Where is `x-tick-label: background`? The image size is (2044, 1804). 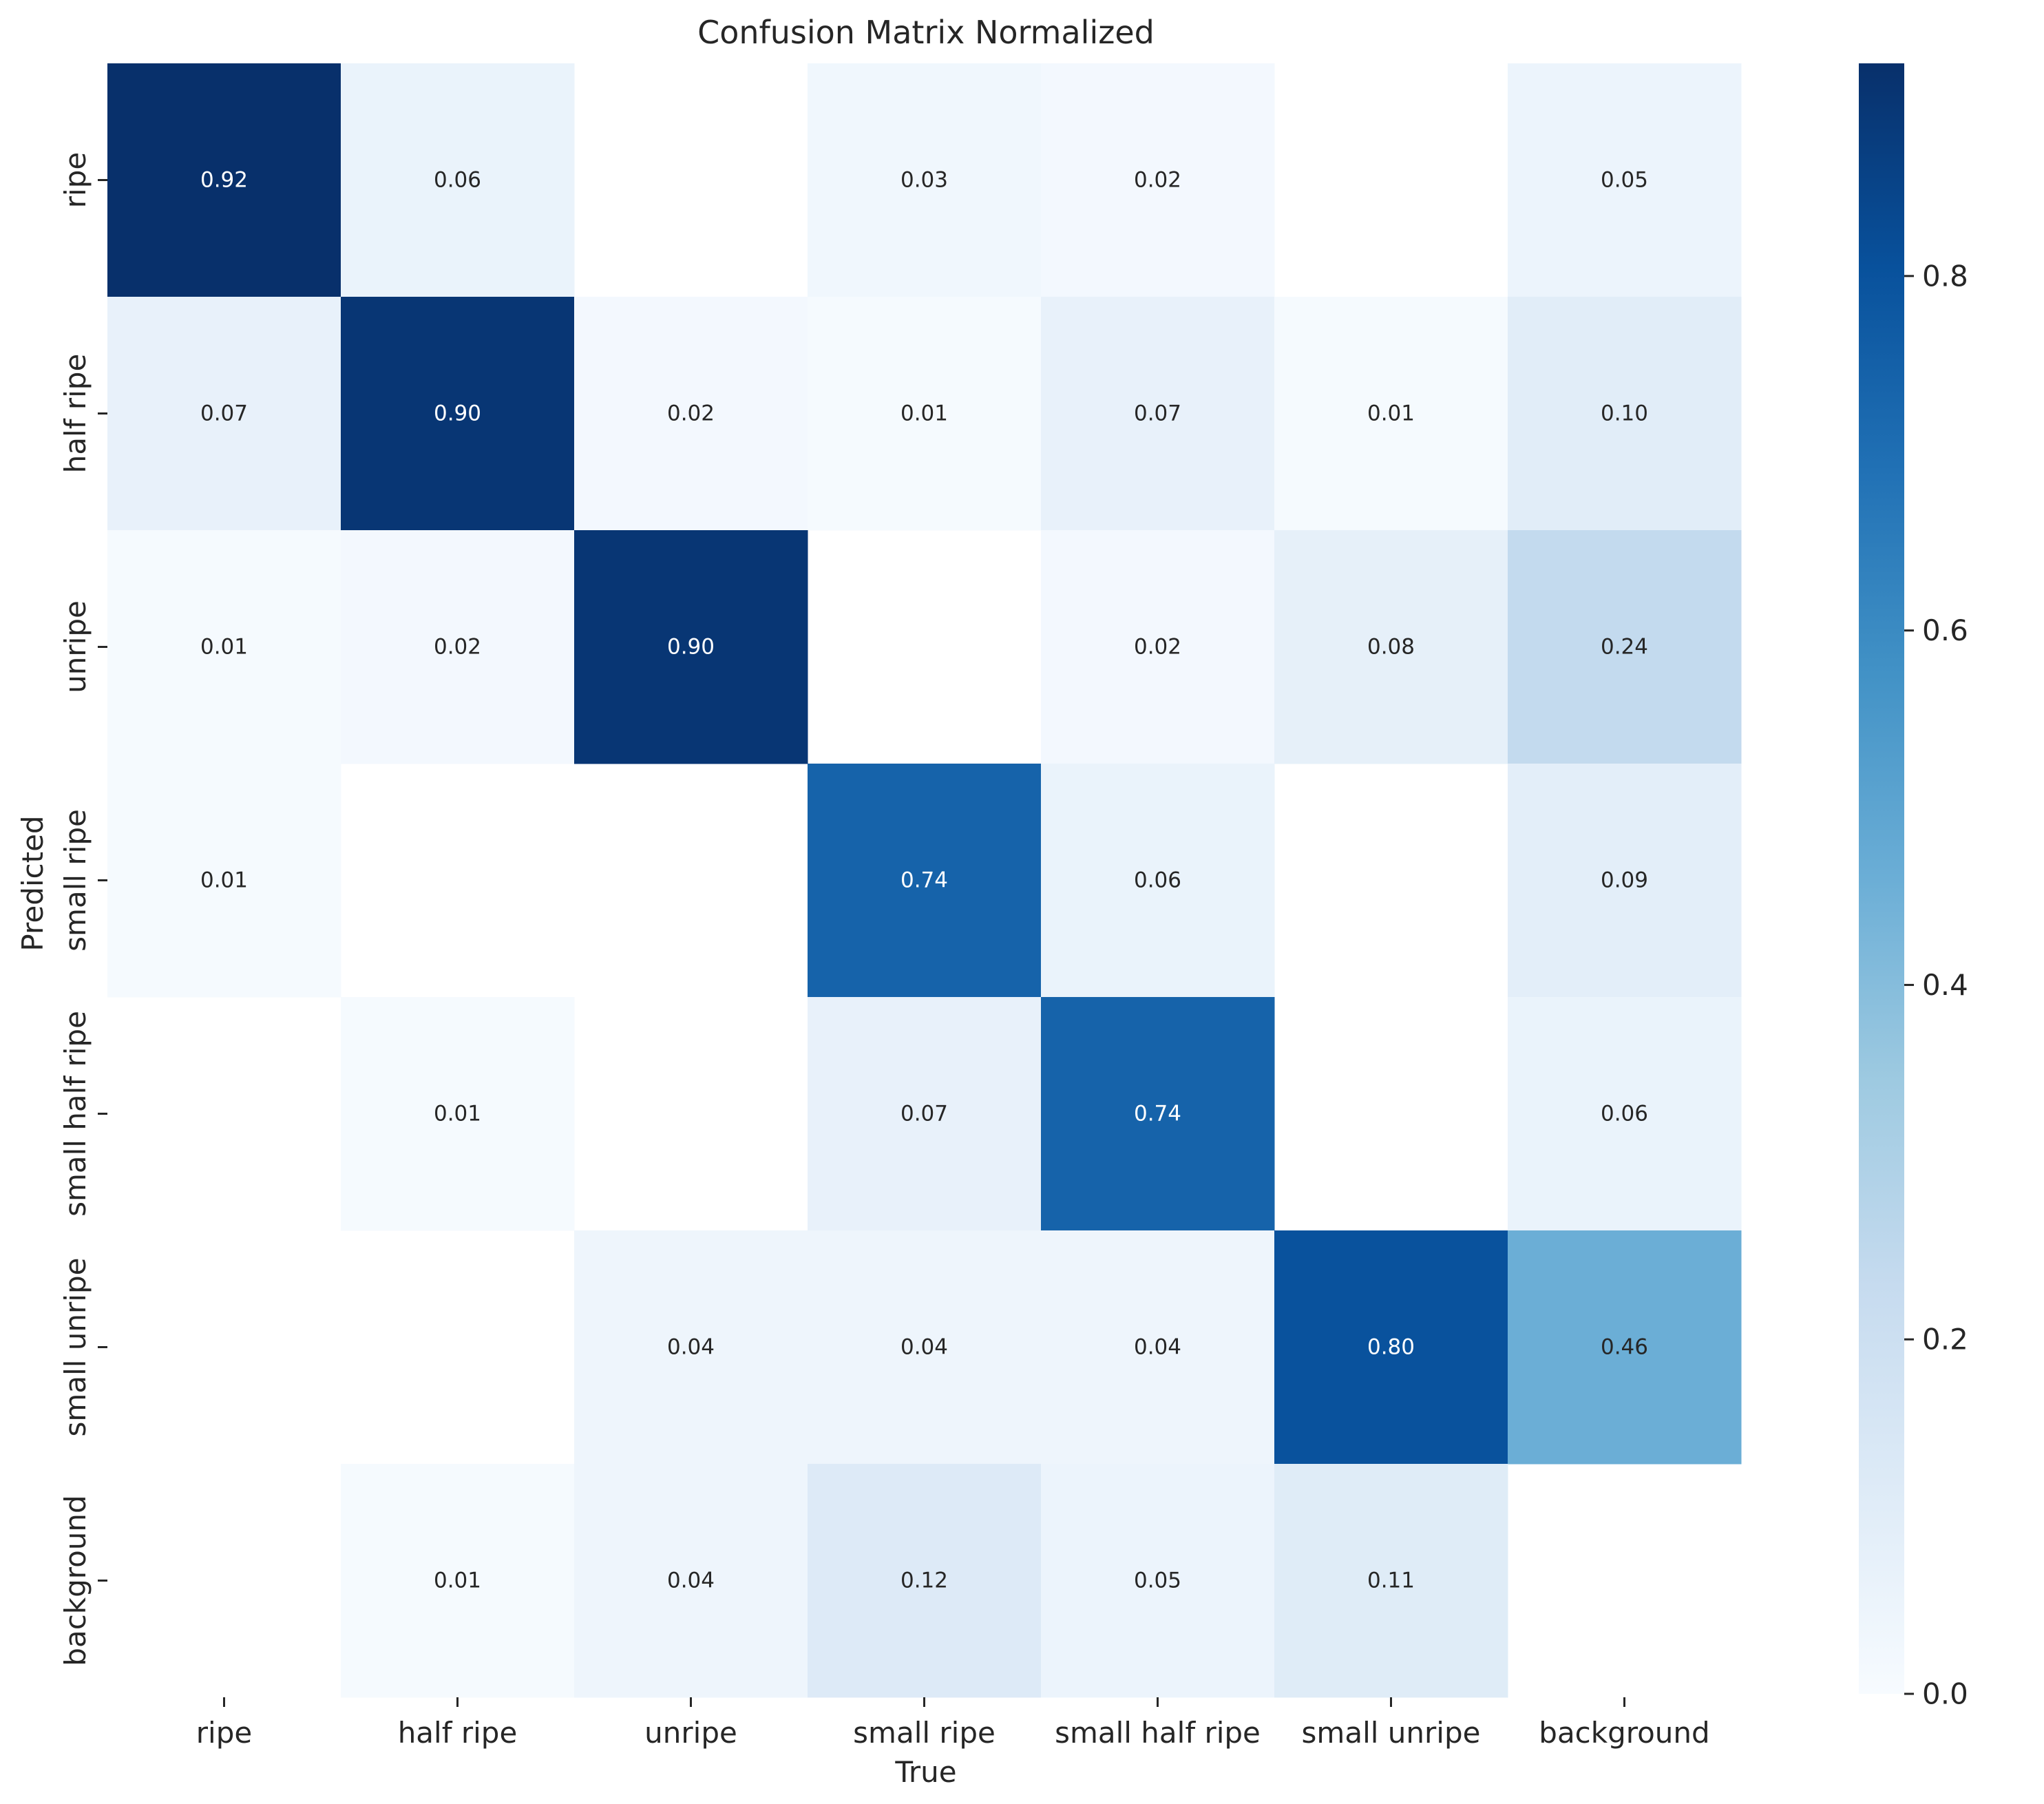
x-tick-label: background is located at coordinates (1624, 1733).